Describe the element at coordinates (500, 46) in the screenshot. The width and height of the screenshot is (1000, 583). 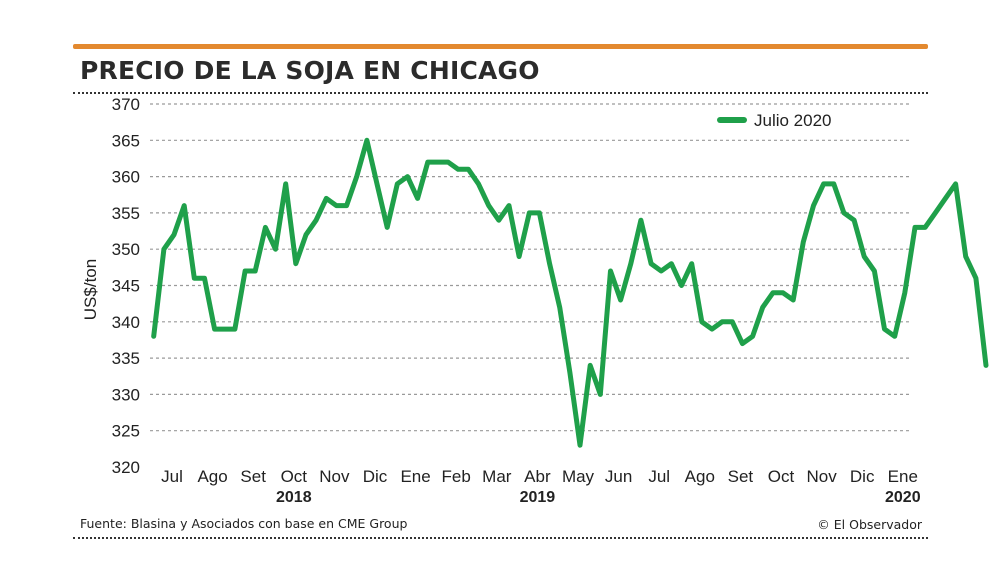
I see `top-accent-rule` at that location.